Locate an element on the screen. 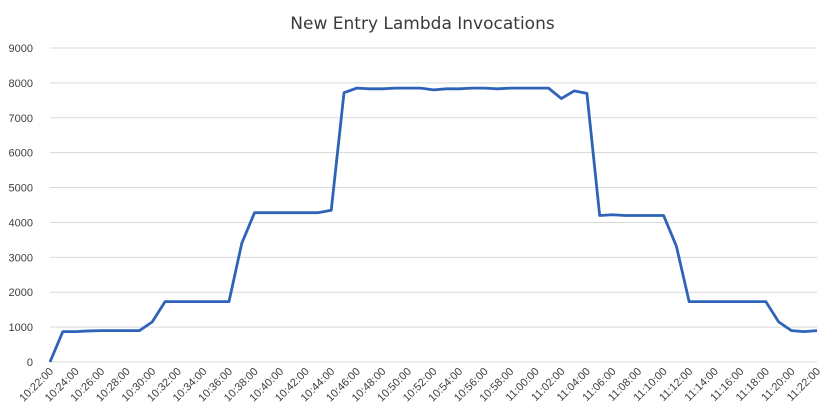  y-tick-label: 5000 is located at coordinates (21, 189).